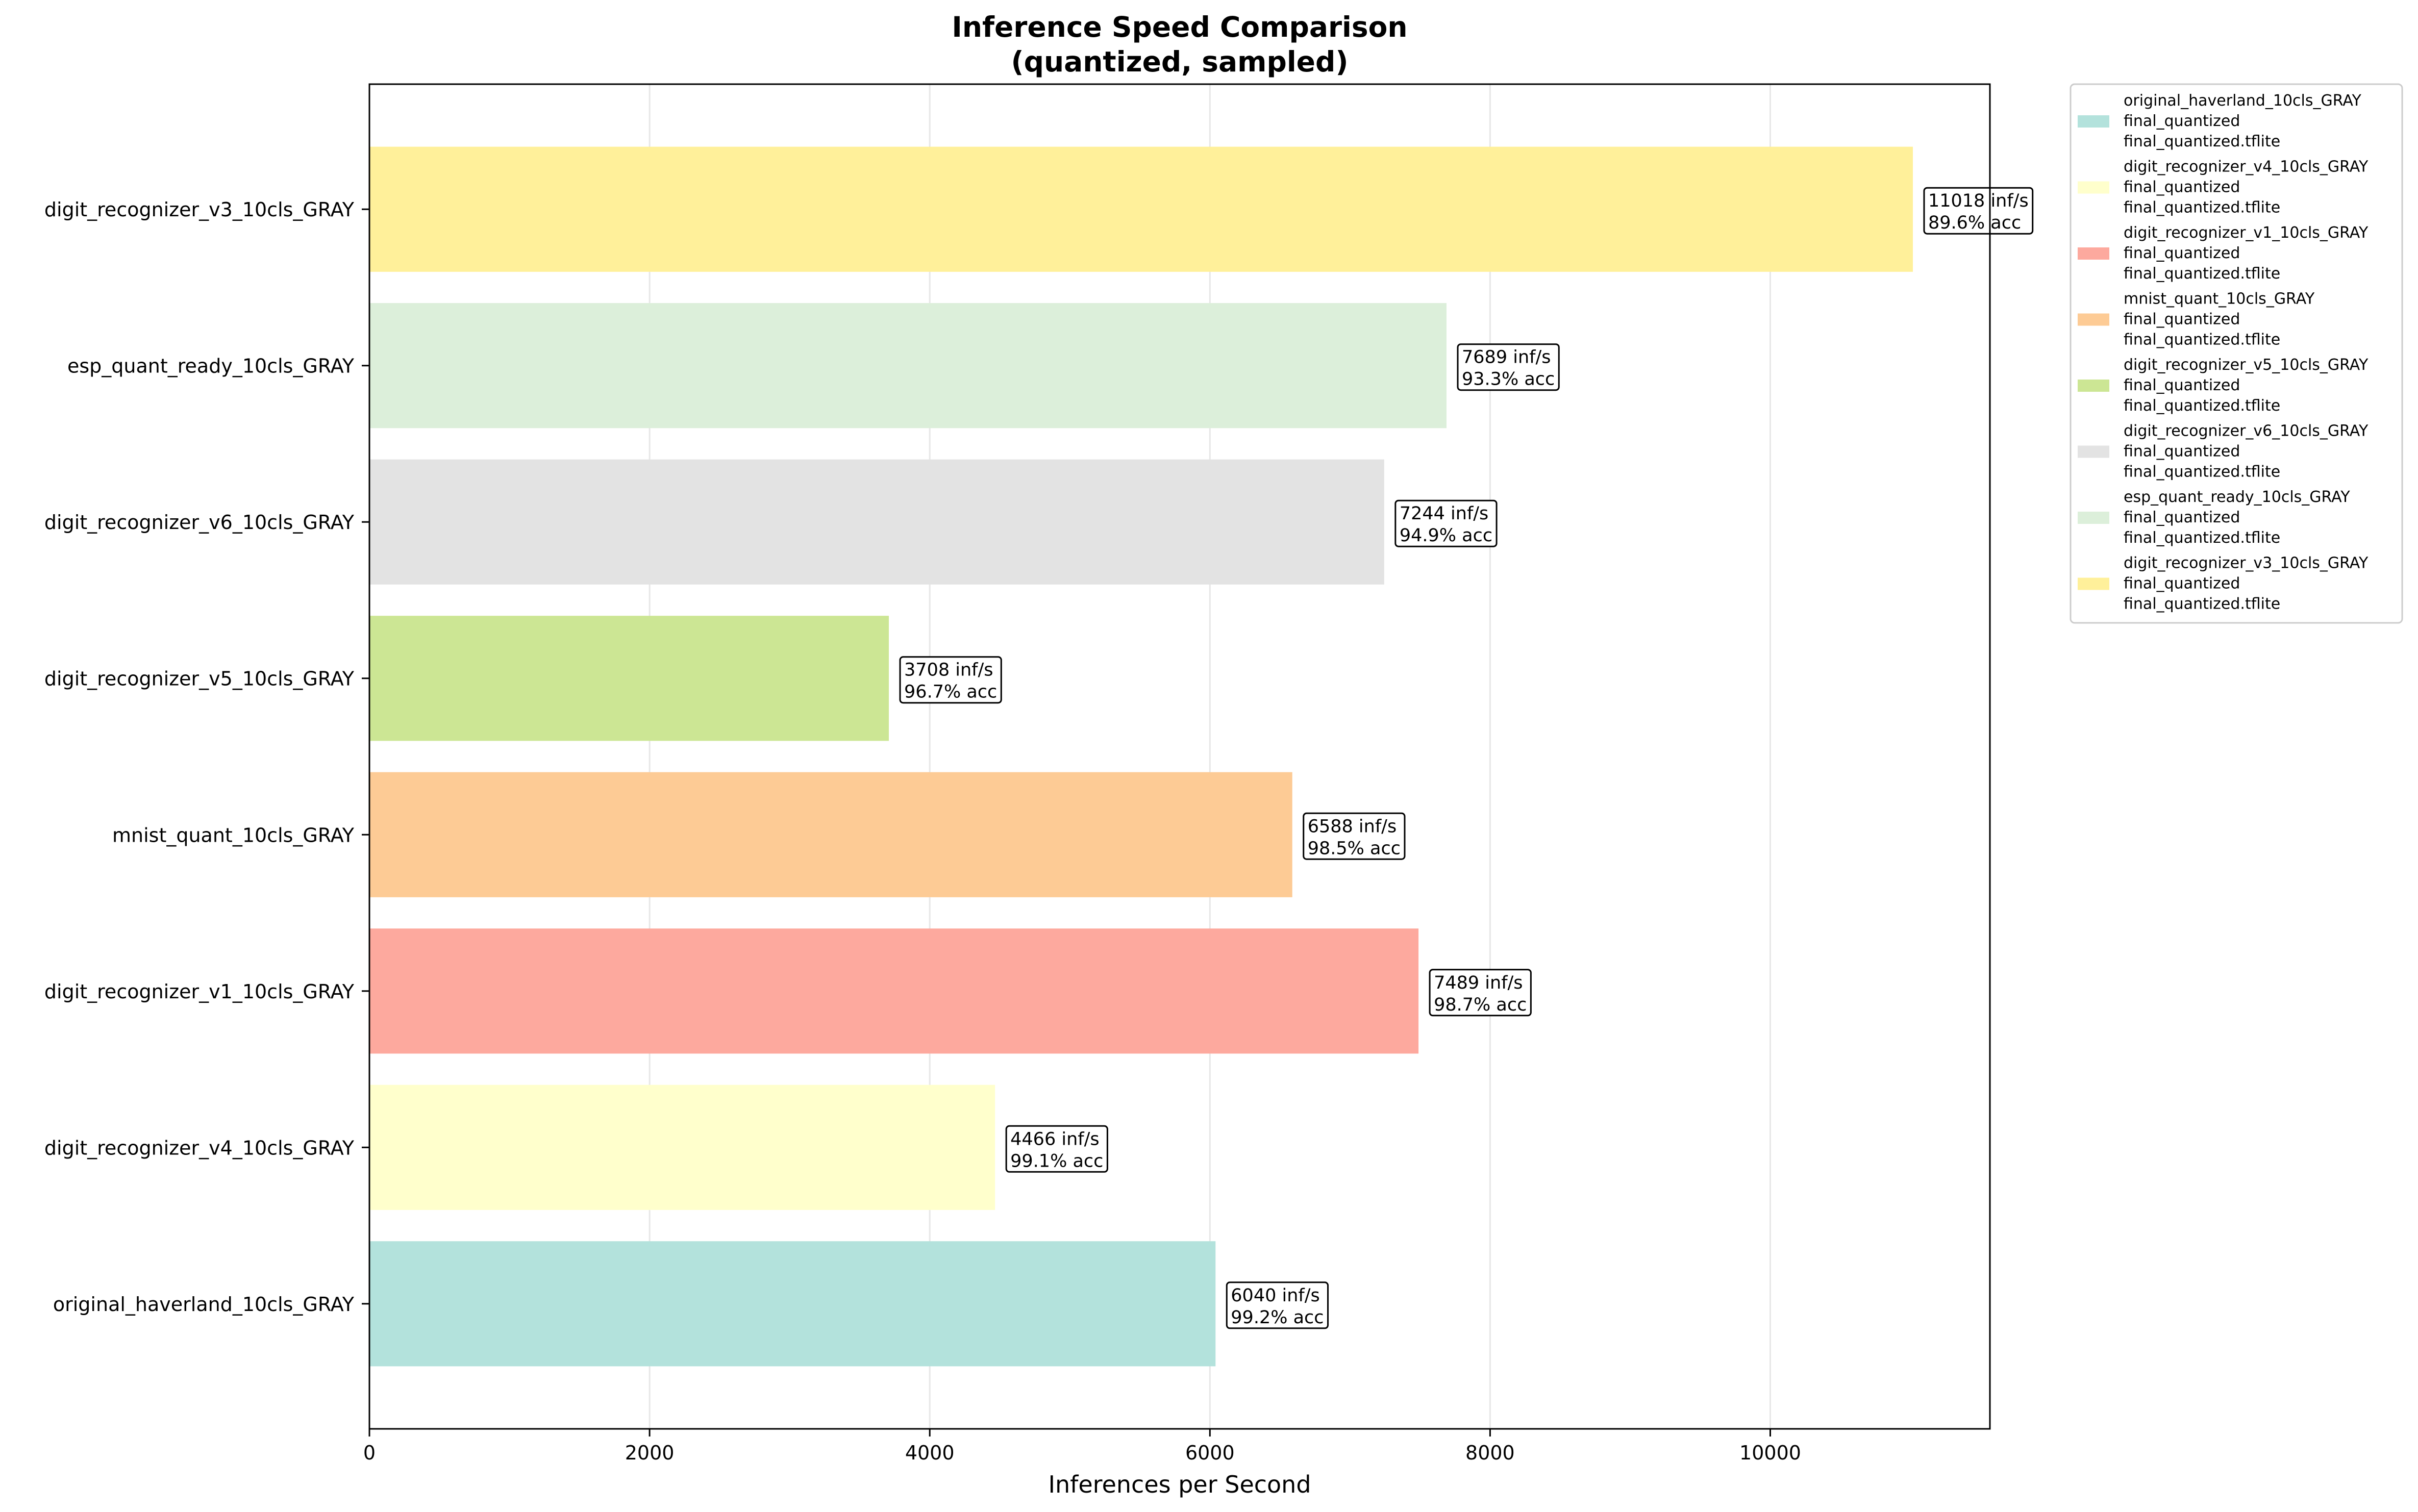  What do you see at coordinates (2246, 365) in the screenshot?
I see `legend-label: digit_recognizer_v5_10cls_GRAY` at bounding box center [2246, 365].